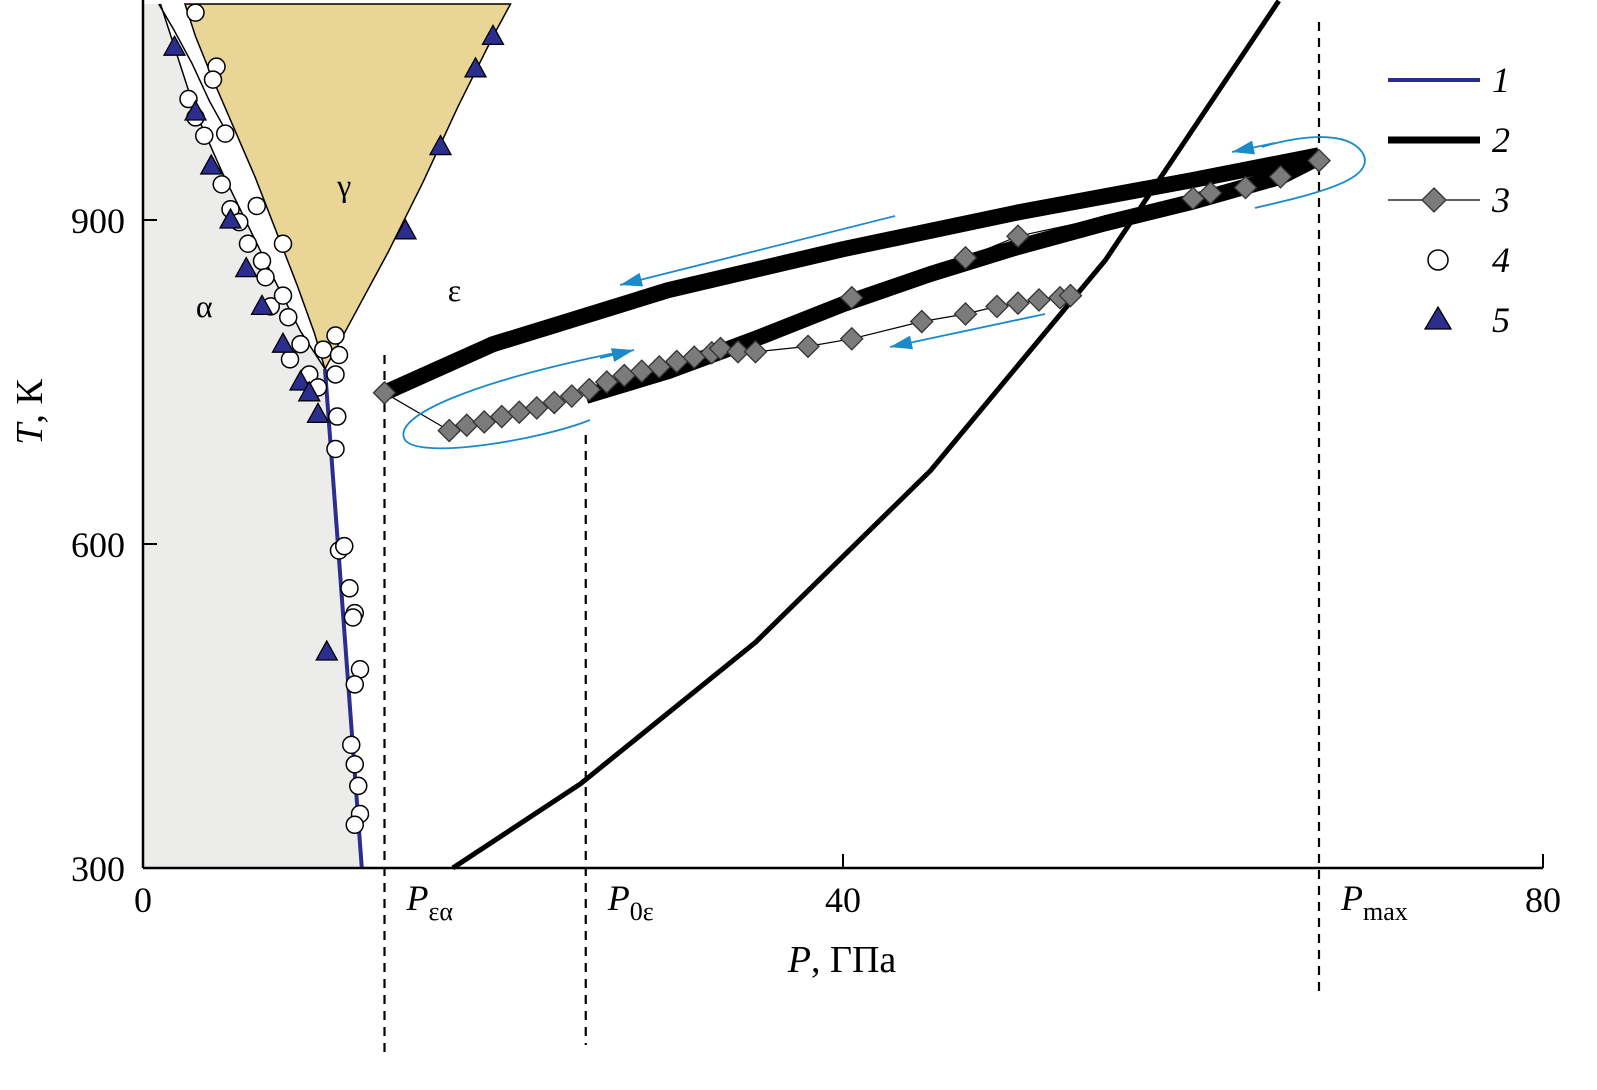 Image resolution: width=1597 pixels, height=1090 pixels. I want to click on x-axis-unit: , ГПа, so click(853, 960).